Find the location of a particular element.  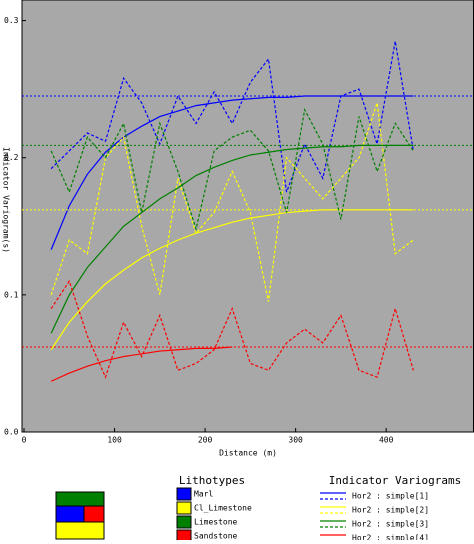

y-tick-label: 0.0 is located at coordinates (11, 432).